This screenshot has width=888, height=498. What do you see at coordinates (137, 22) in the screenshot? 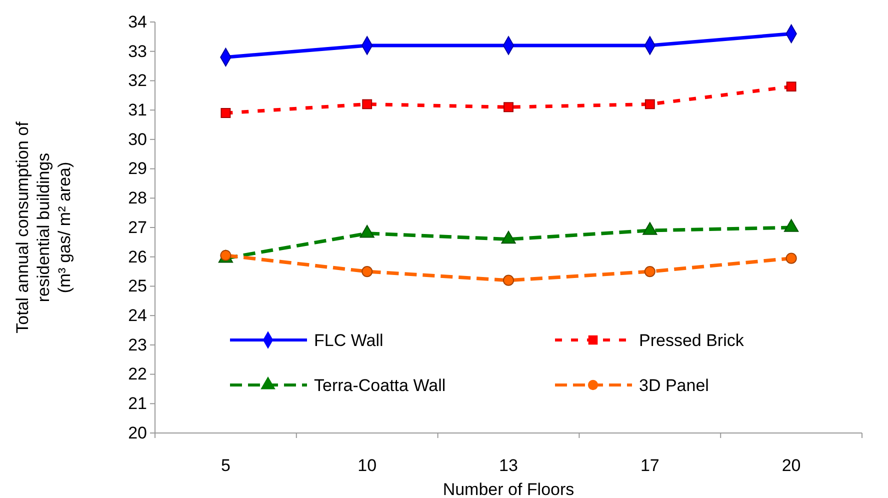
I see `y-tick-label: 34` at bounding box center [137, 22].